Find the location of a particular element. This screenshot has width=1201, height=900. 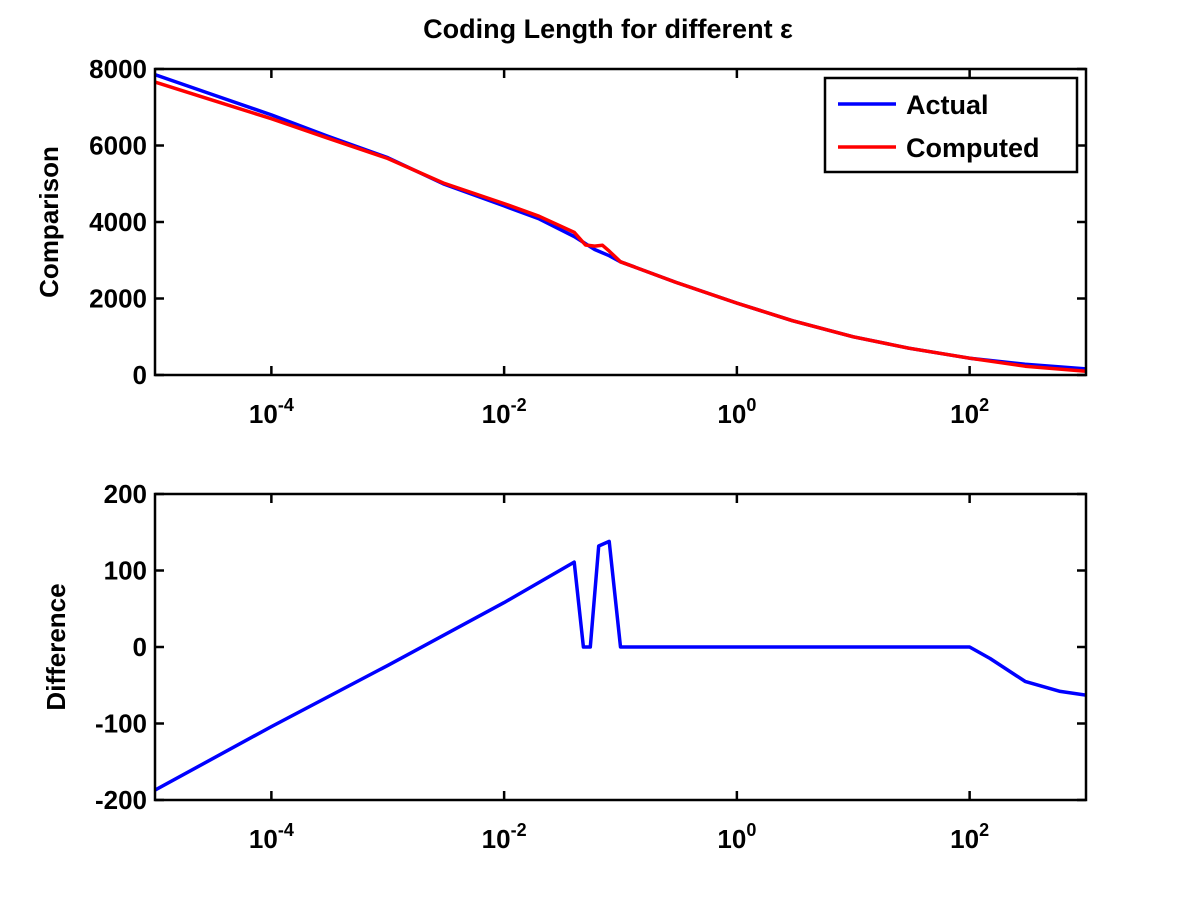

comparison-y-tick-label: 0 is located at coordinates (140, 375).